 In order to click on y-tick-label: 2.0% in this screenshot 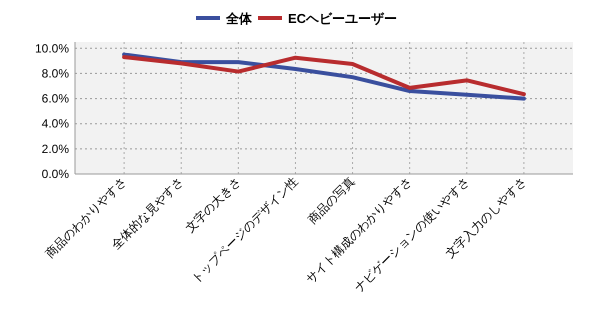, I will do `click(56, 149)`.